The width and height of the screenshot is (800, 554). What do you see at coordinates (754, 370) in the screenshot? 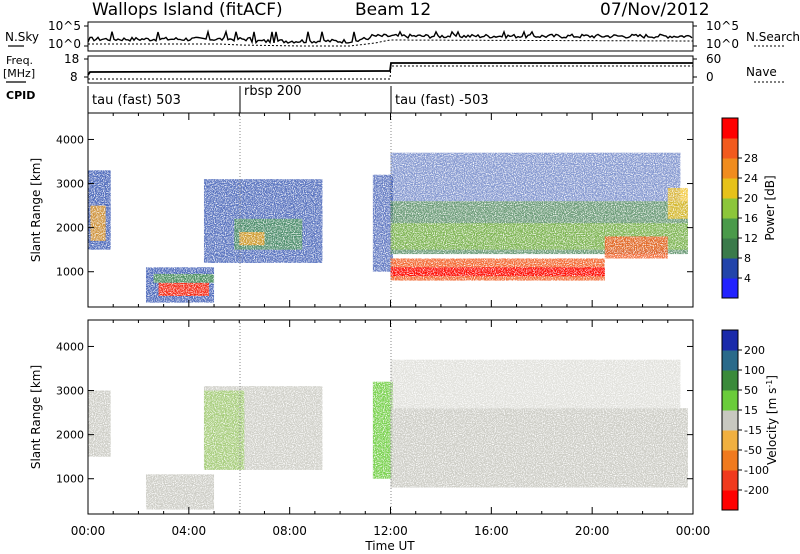
I see `colorbar-tick-label: 100` at bounding box center [754, 370].